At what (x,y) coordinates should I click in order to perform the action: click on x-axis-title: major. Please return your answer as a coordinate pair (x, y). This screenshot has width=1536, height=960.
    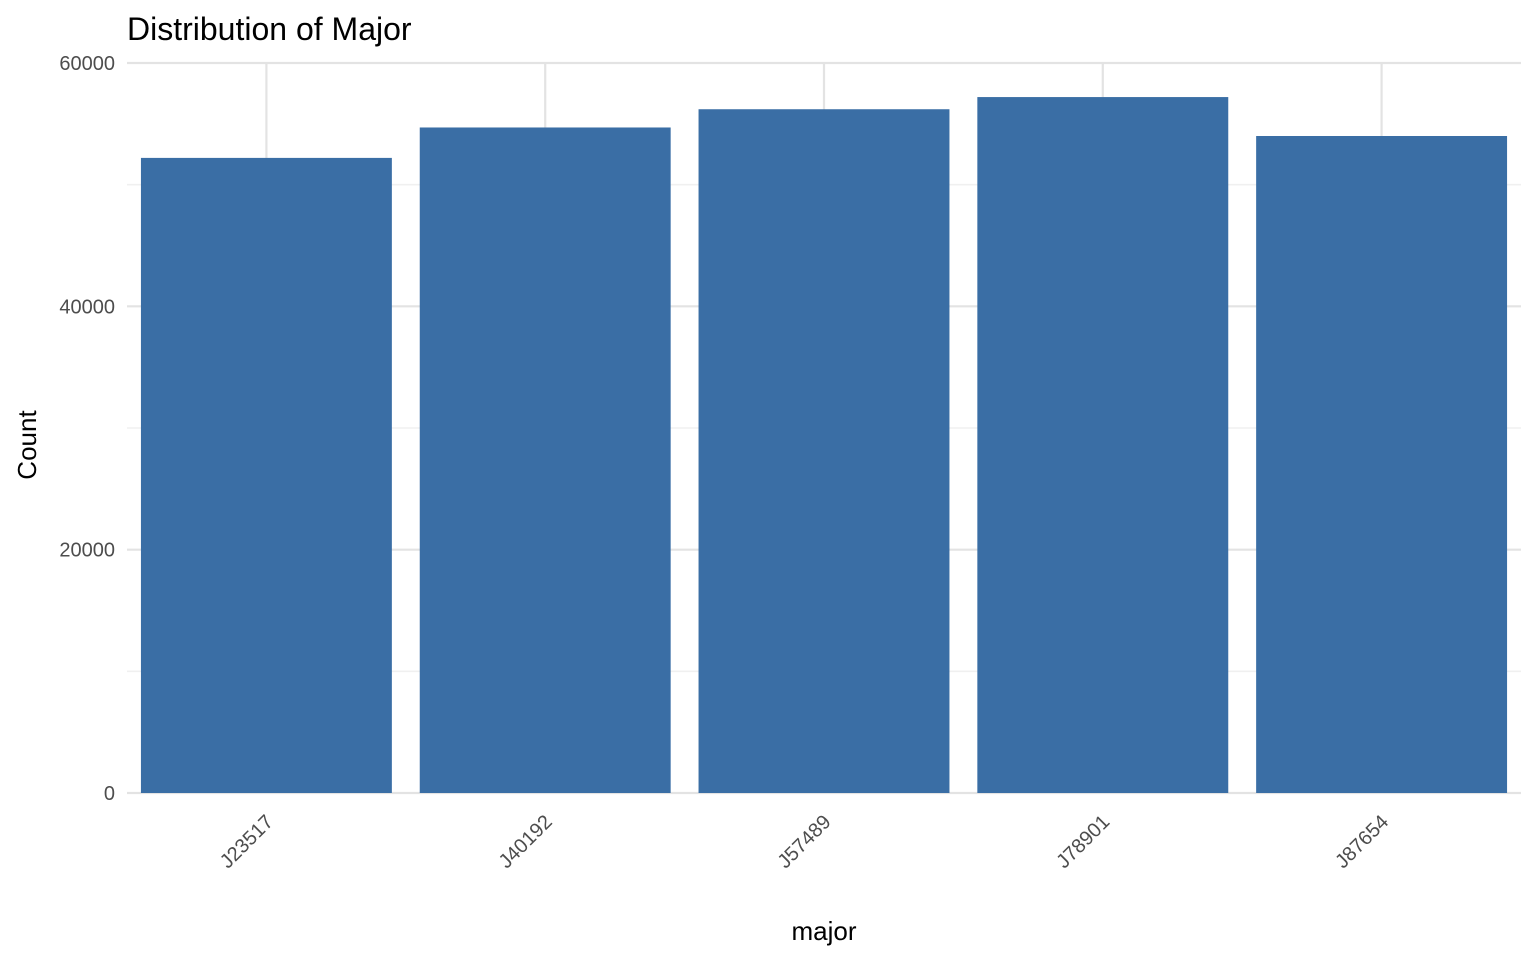
    Looking at the image, I should click on (823, 931).